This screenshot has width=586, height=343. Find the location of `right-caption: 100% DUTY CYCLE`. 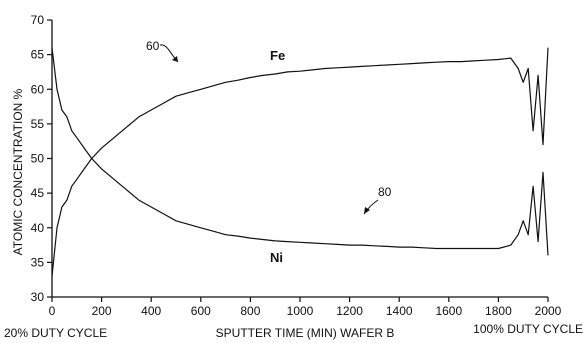

right-caption: 100% DUTY CYCLE is located at coordinates (528, 329).